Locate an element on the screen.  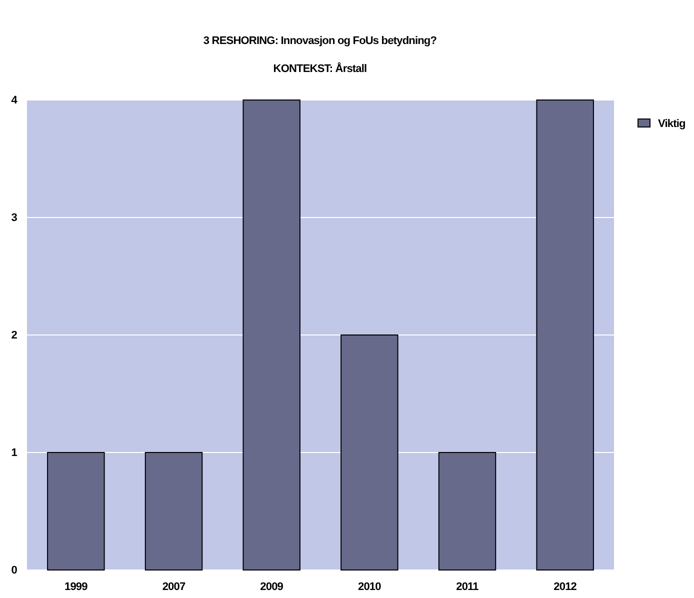
x-tick-label: 2011 is located at coordinates (467, 586).